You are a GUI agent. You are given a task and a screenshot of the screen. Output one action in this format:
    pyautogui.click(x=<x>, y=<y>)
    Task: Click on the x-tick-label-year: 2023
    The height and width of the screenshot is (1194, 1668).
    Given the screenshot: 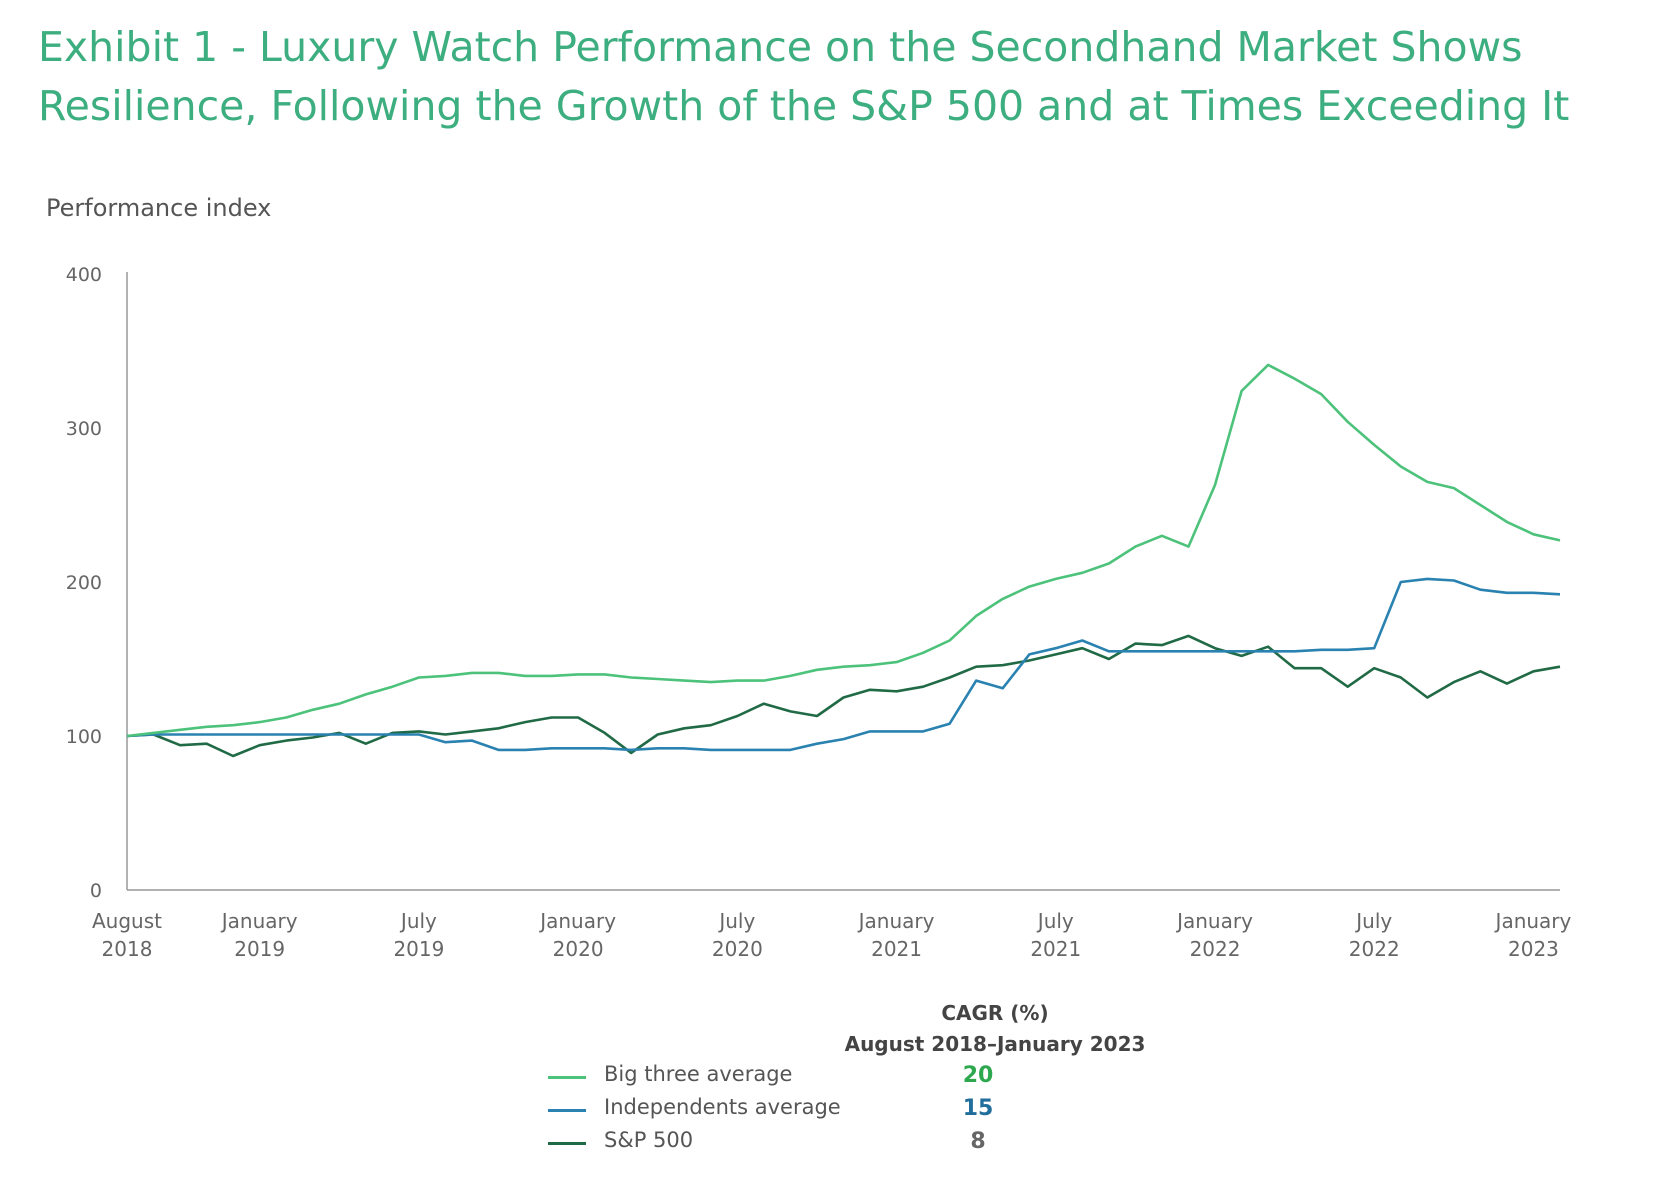 What is the action you would take?
    pyautogui.click(x=1533, y=949)
    